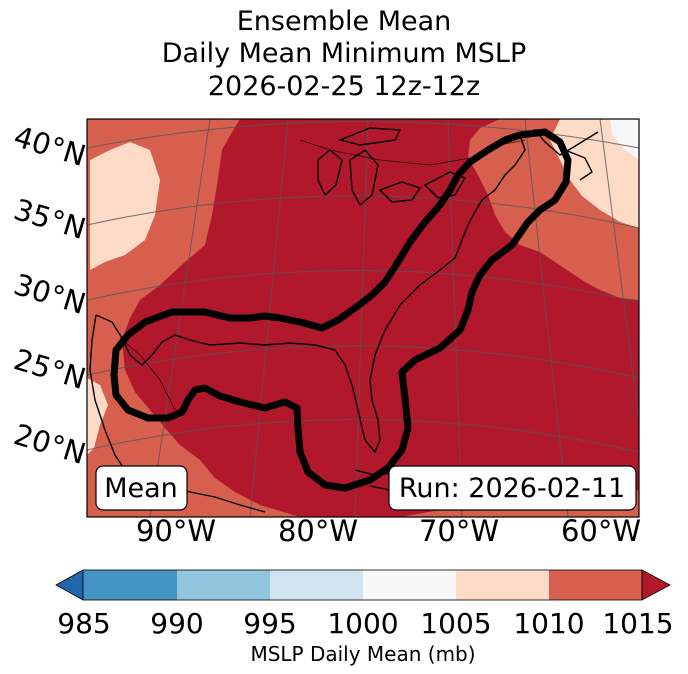 The height and width of the screenshot is (674, 688). Describe the element at coordinates (97, 416) in the screenshot. I see `field-1005-1010-west2` at that location.